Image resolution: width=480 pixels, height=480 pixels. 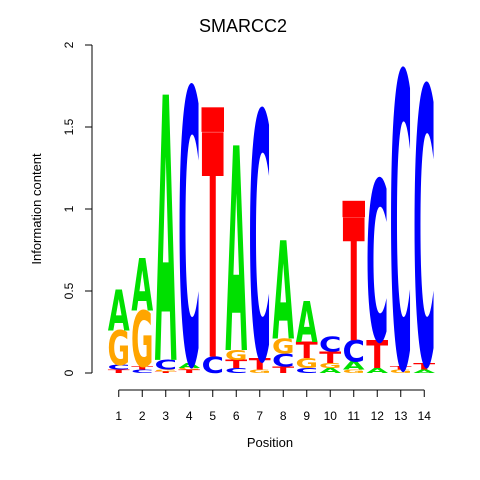 I want to click on y-tick-label: 1, so click(x=69, y=208).